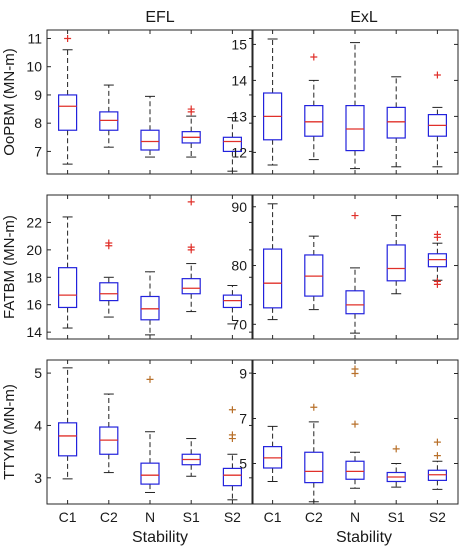 This screenshot has width=473, height=555. Describe the element at coordinates (150, 267) in the screenshot. I see `axes-frame` at that location.